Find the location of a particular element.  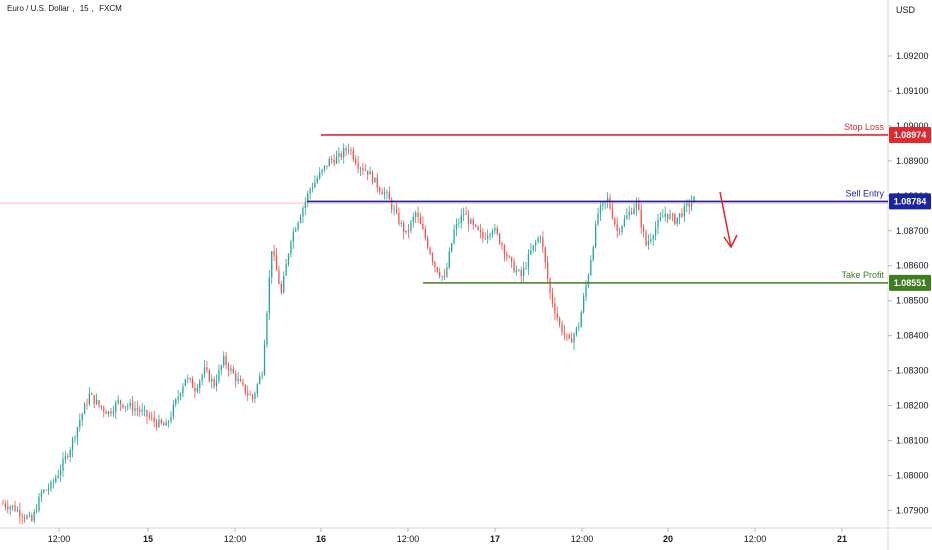

symbol-exchange: FXCM is located at coordinates (110, 8).